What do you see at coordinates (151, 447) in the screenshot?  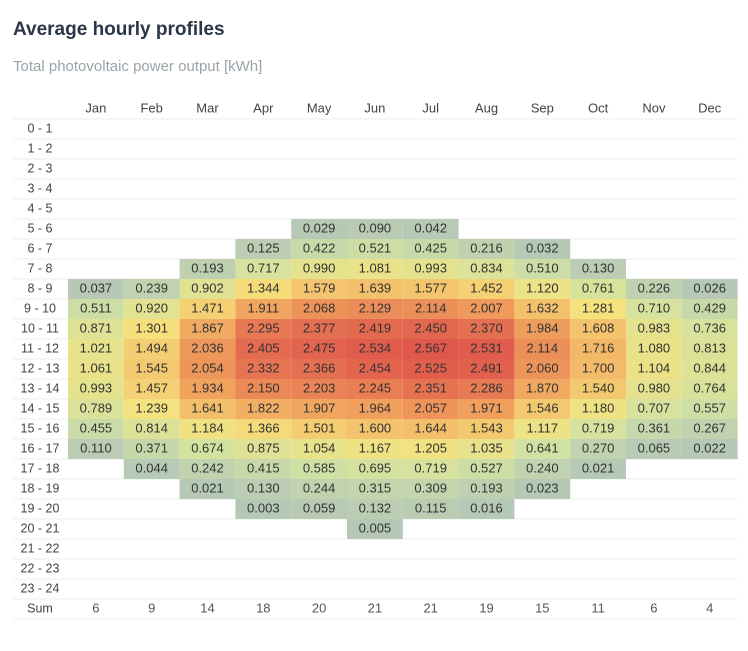 I see `cell-label: 0.371` at bounding box center [151, 447].